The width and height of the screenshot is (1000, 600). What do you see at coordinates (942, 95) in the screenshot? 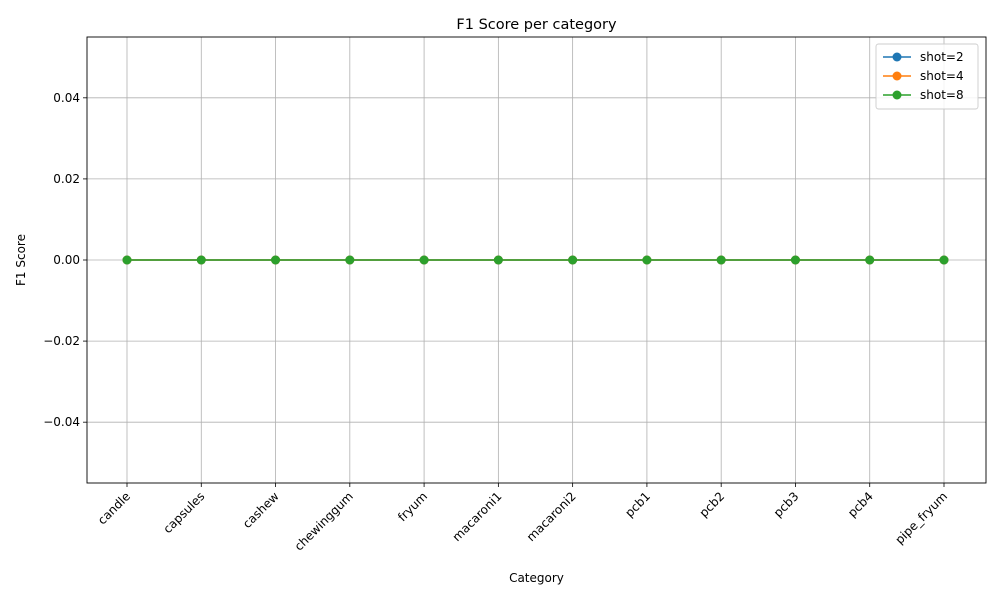
I see `legend-label: shot=8` at bounding box center [942, 95].